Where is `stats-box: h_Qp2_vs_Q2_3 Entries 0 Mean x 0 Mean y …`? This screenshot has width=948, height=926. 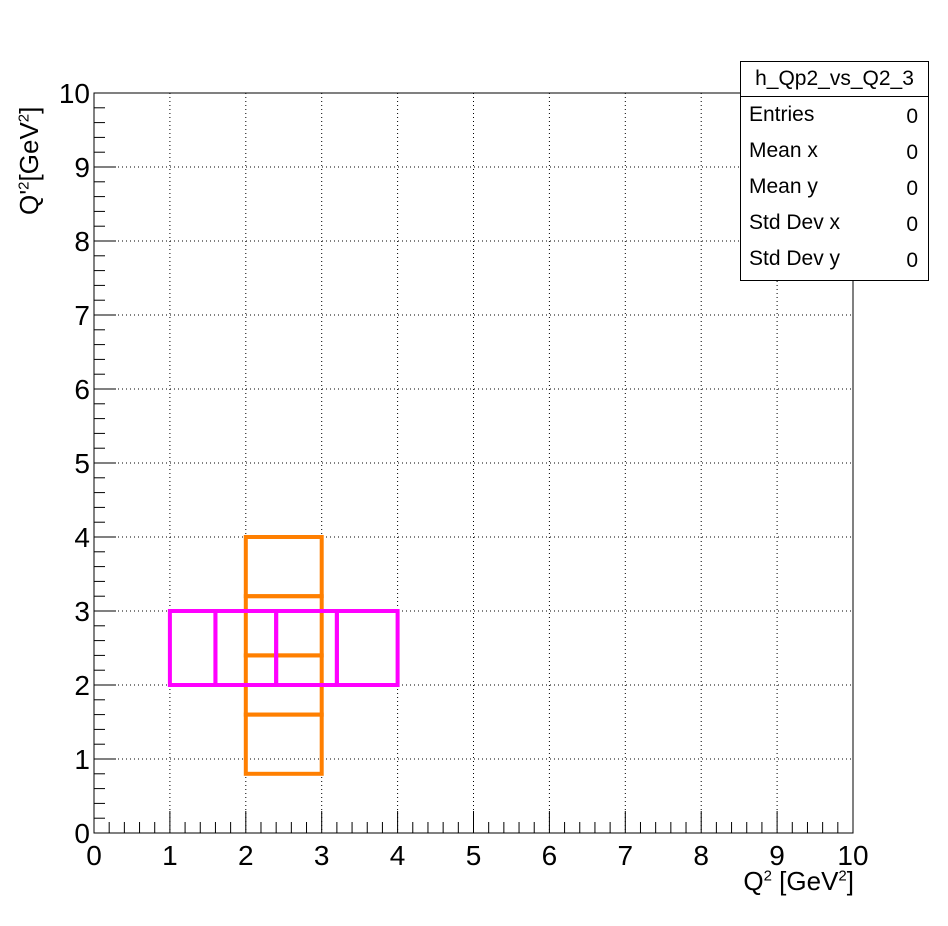
stats-box: h_Qp2_vs_Q2_3 Entries 0 Mean x 0 Mean y … is located at coordinates (834, 171).